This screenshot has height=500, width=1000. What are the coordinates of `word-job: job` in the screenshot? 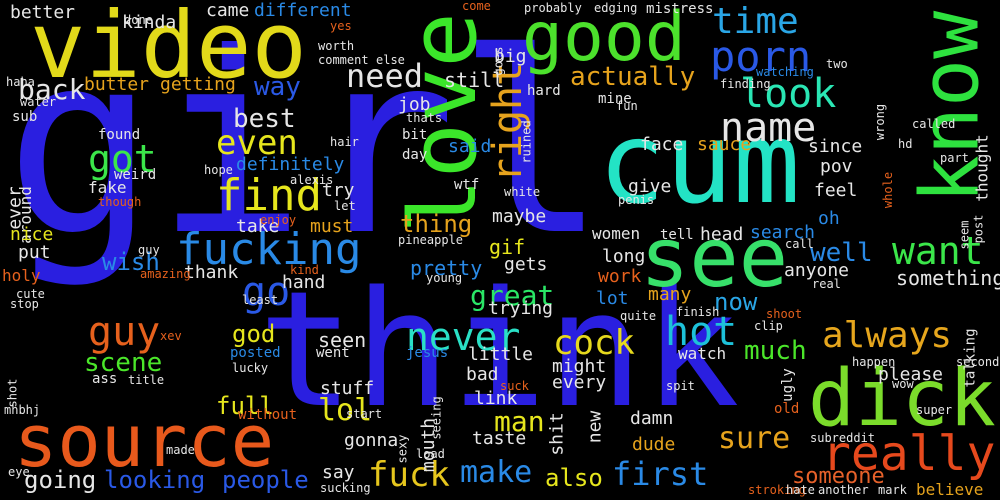 It's located at (414, 104).